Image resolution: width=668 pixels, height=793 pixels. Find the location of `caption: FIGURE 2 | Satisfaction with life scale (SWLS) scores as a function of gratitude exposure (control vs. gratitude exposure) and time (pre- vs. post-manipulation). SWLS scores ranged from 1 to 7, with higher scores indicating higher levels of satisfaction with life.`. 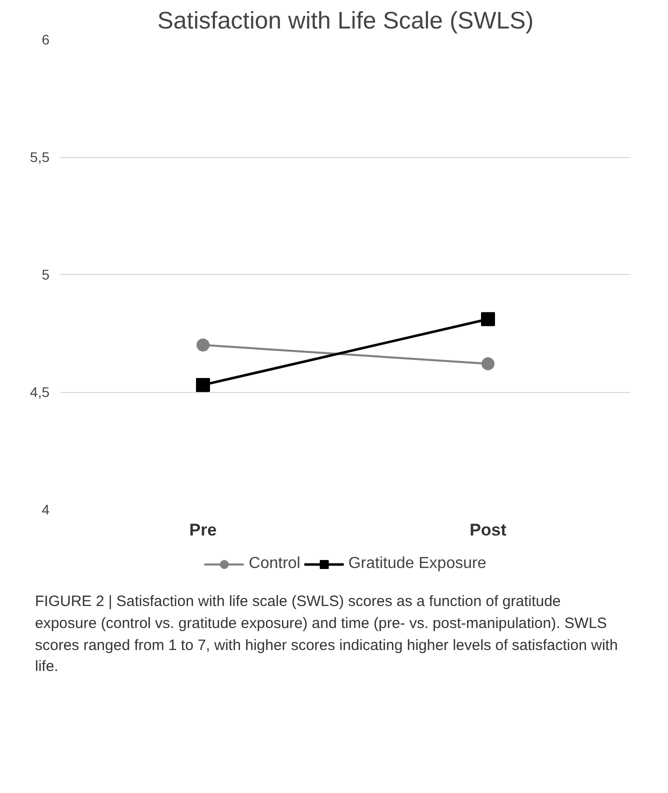

caption: FIGURE 2 | Satisfaction with life scale (SWLS) scores as a function of gratitude exposure (control vs. gratitude exposure) and time (pre- vs. post-manipulation). SWLS scores ranged from 1 to 7, with higher scores indicating higher levels of satisfaction with life. is located at coordinates (327, 635).